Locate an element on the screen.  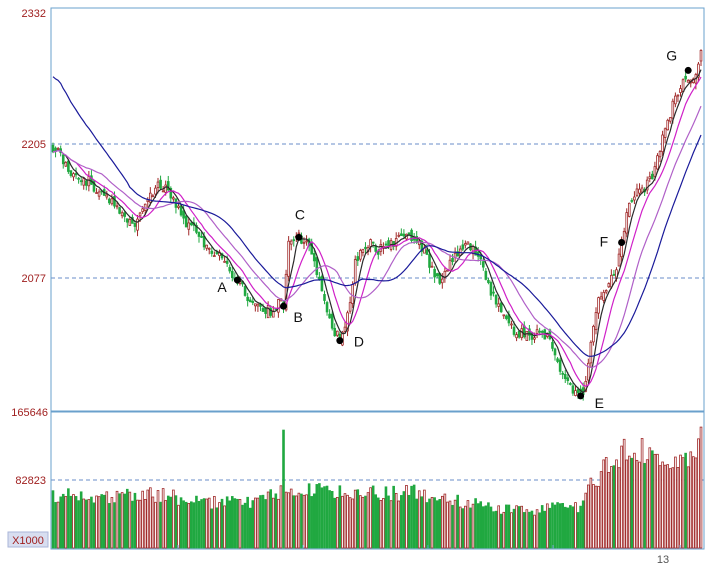
x-tick-label-13: 13 is located at coordinates (663, 560).